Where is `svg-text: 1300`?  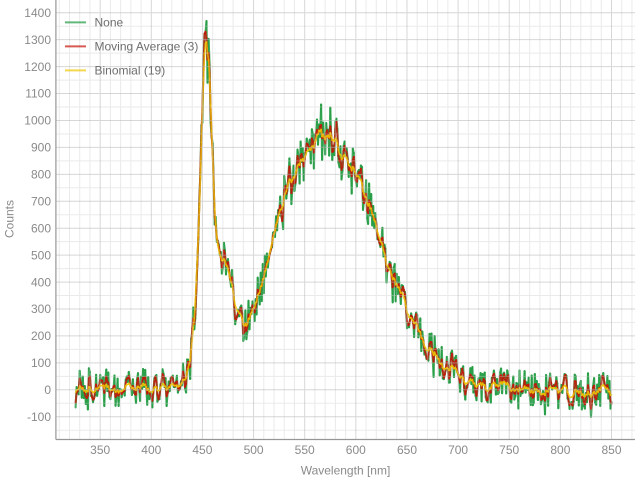 svg-text: 1300 is located at coordinates (37, 40).